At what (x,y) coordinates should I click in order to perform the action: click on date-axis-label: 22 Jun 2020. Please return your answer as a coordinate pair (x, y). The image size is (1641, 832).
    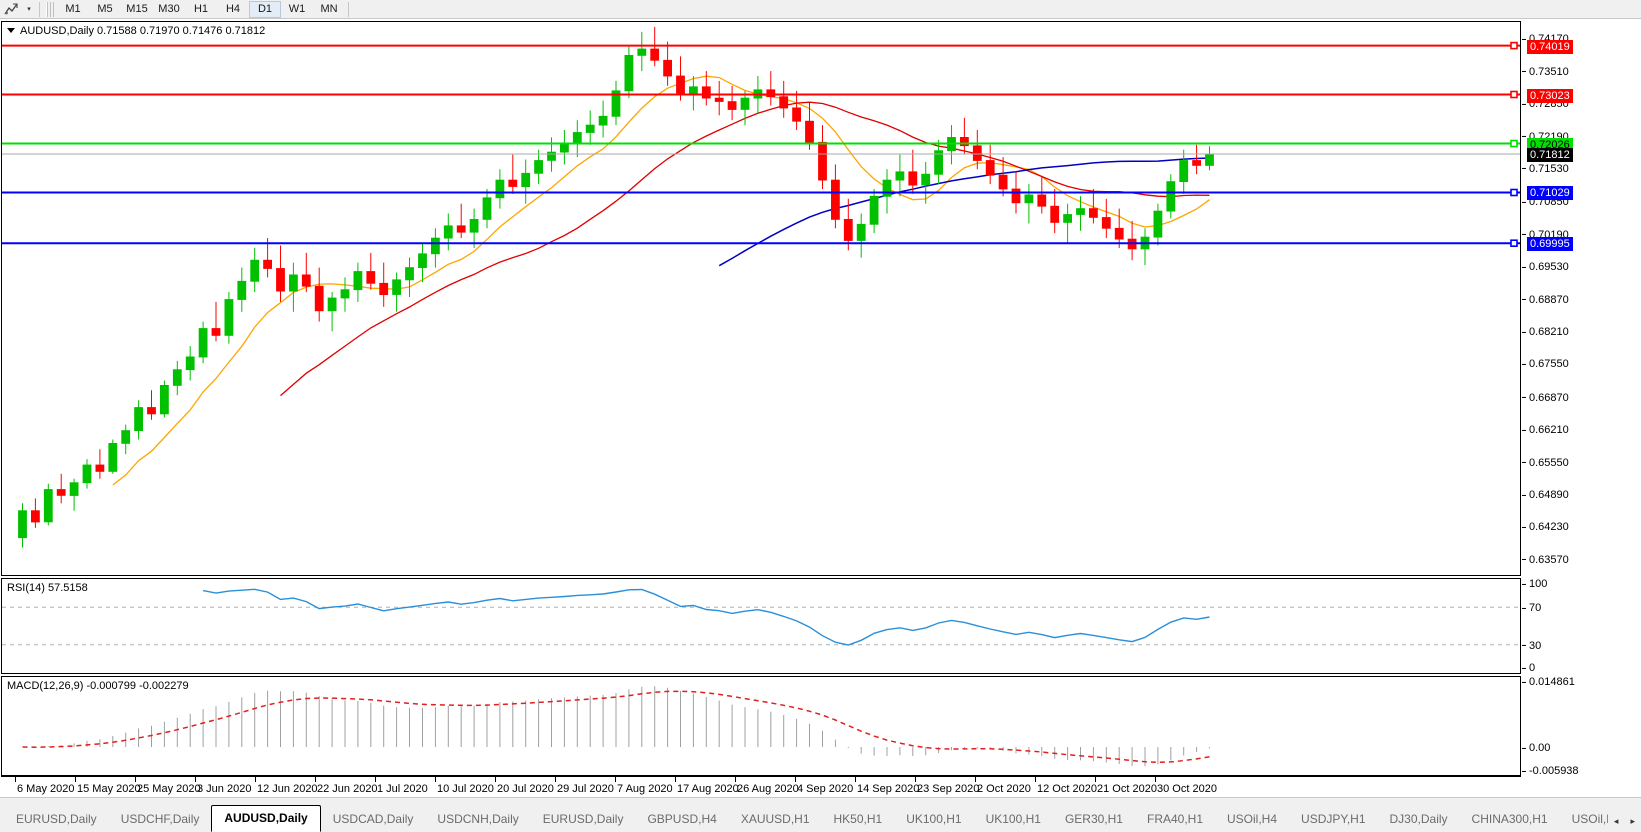
    Looking at the image, I should click on (347, 789).